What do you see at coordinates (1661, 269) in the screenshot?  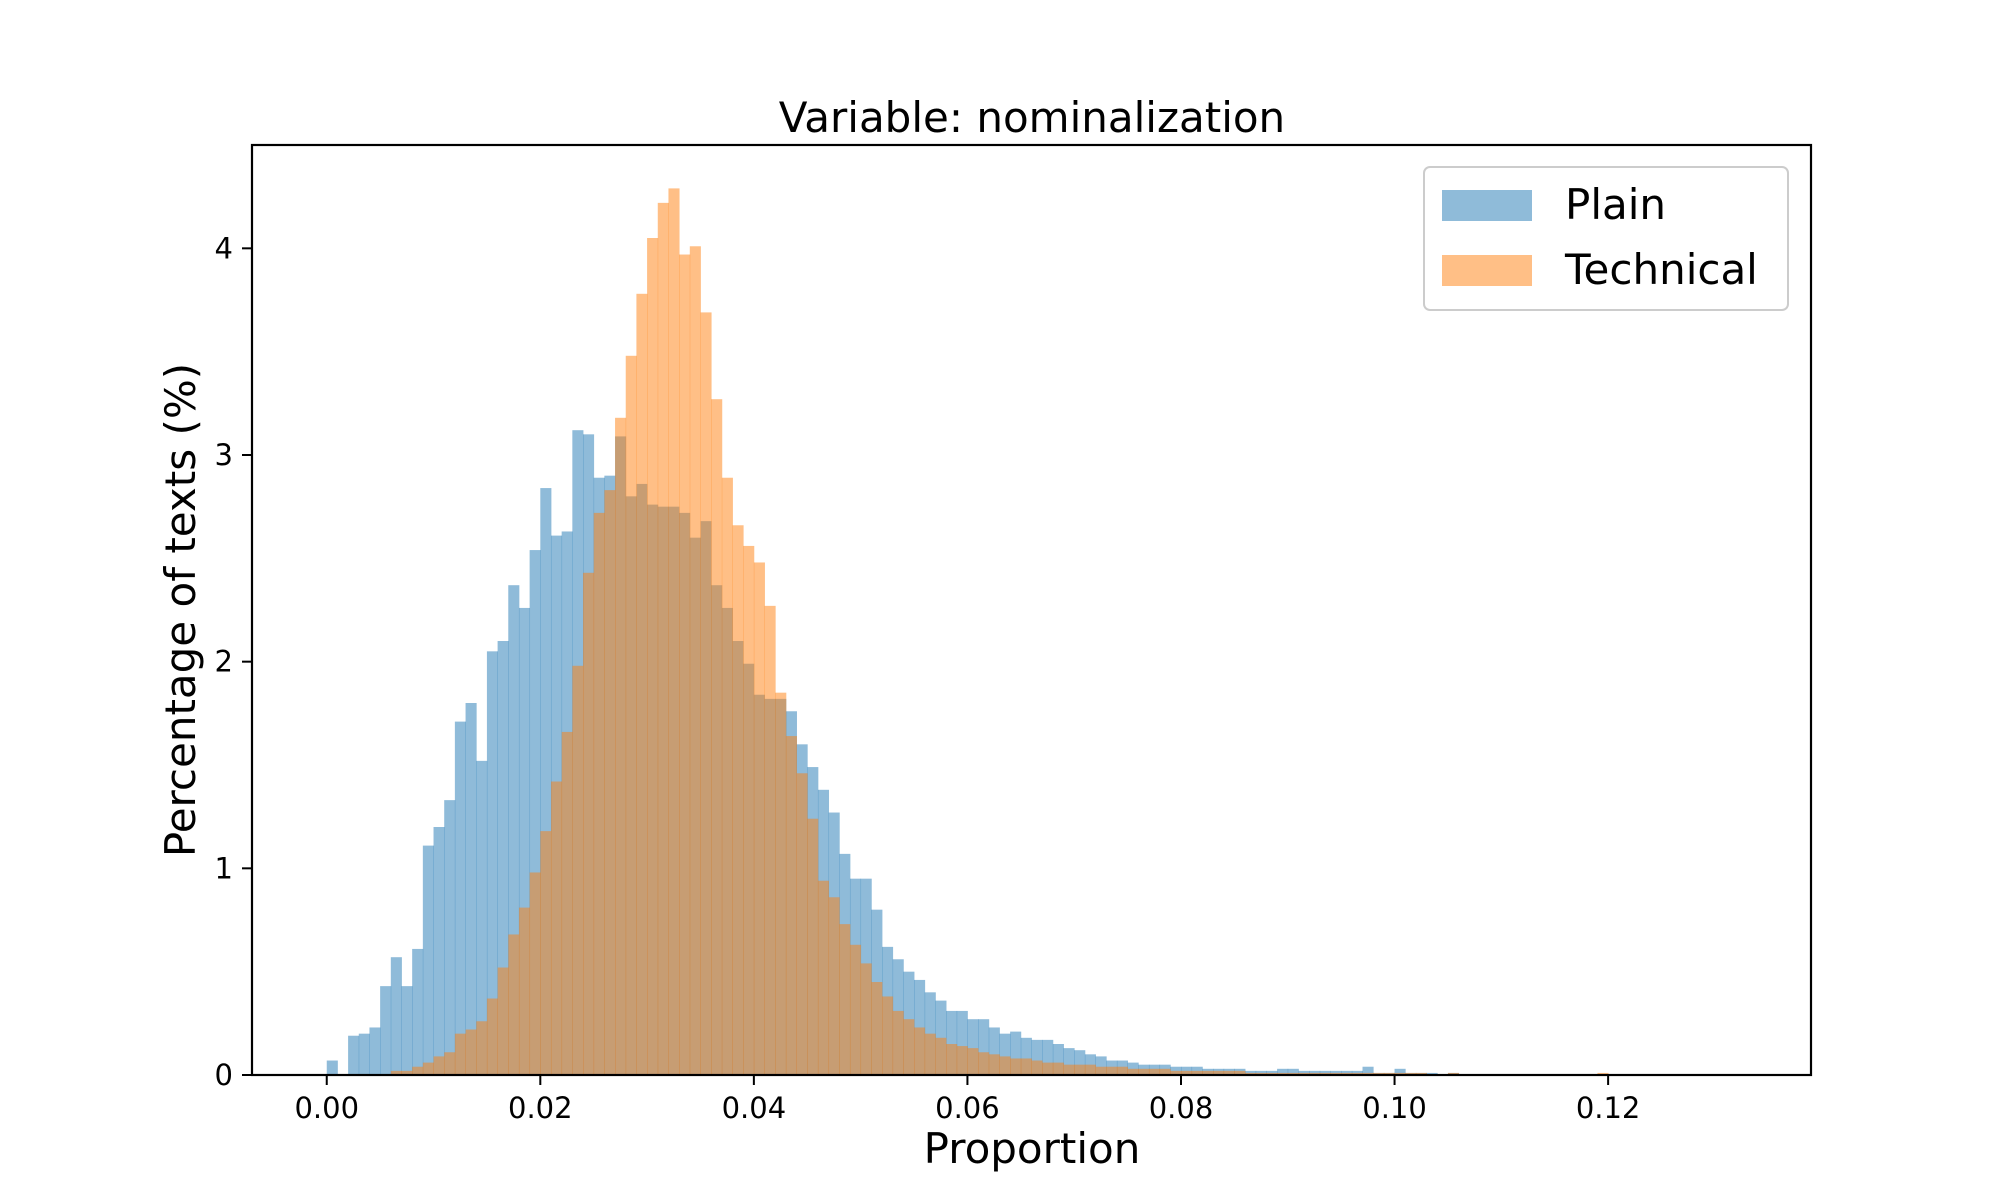 I see `legend-label-technical: Technical` at bounding box center [1661, 269].